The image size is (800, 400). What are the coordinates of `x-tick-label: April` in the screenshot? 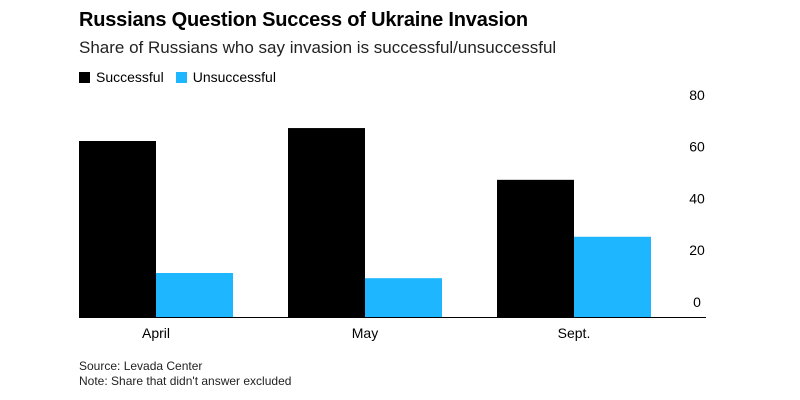 It's located at (156, 333).